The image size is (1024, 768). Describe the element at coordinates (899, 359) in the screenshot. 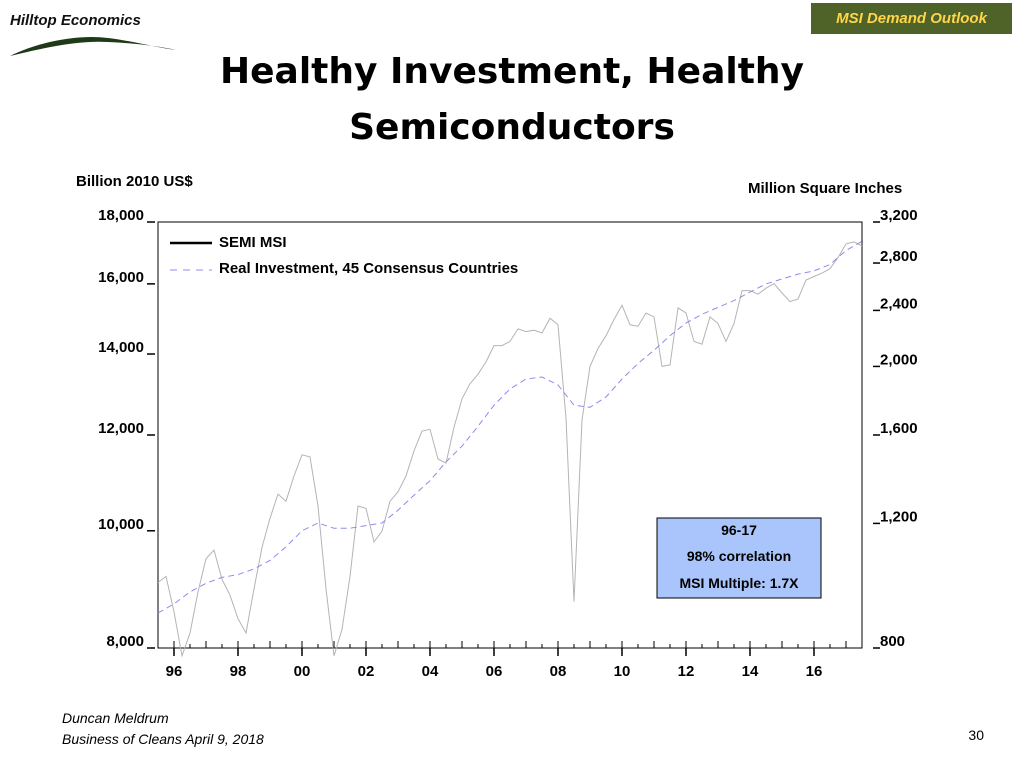

I see `right-tick-label: 2,000` at that location.